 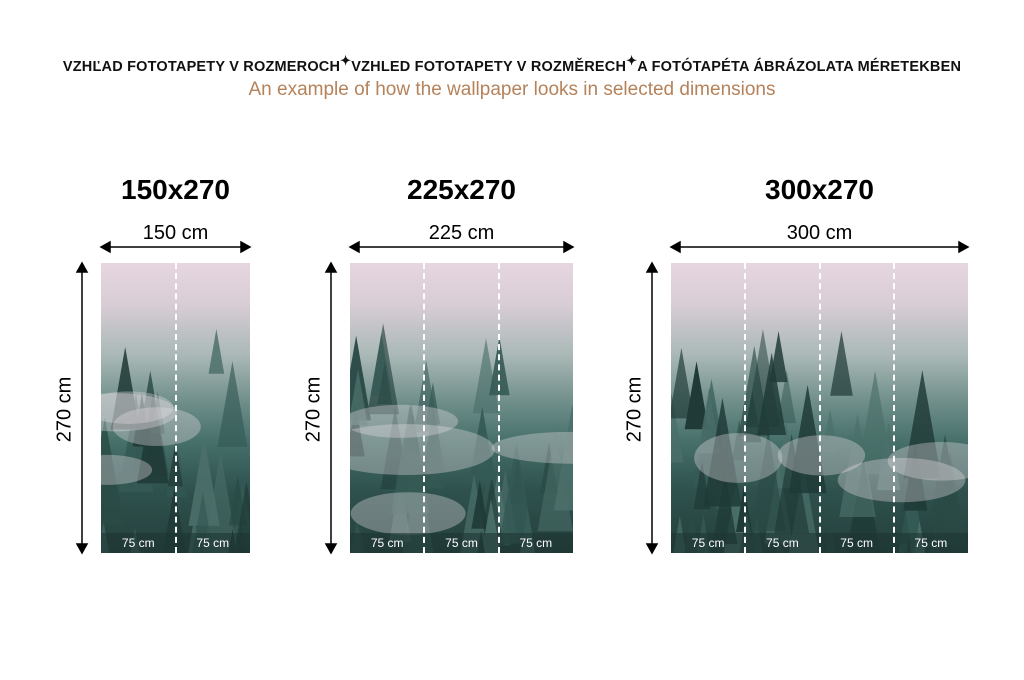 What do you see at coordinates (799, 67) in the screenshot?
I see `title-hu: A FOTÓTAPÉTA ÁBRÁZOLATA MÉRETEKBEN` at bounding box center [799, 67].